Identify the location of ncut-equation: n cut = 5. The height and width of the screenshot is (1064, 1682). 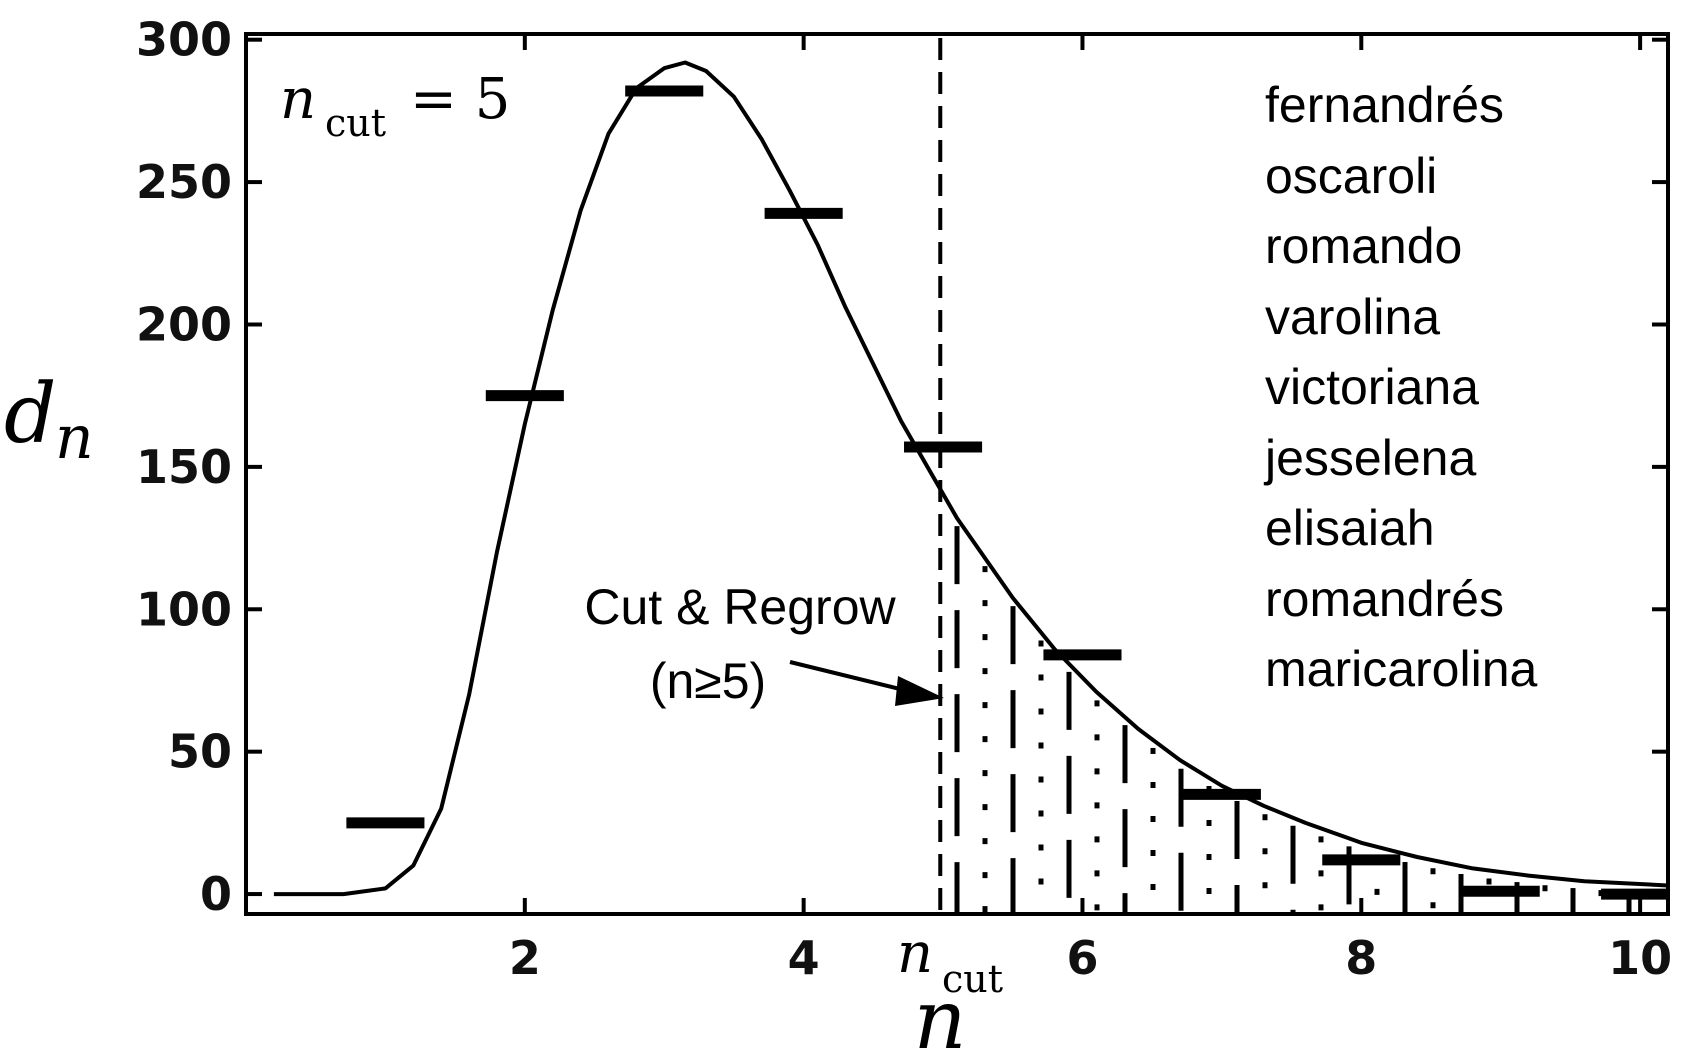
(395, 106).